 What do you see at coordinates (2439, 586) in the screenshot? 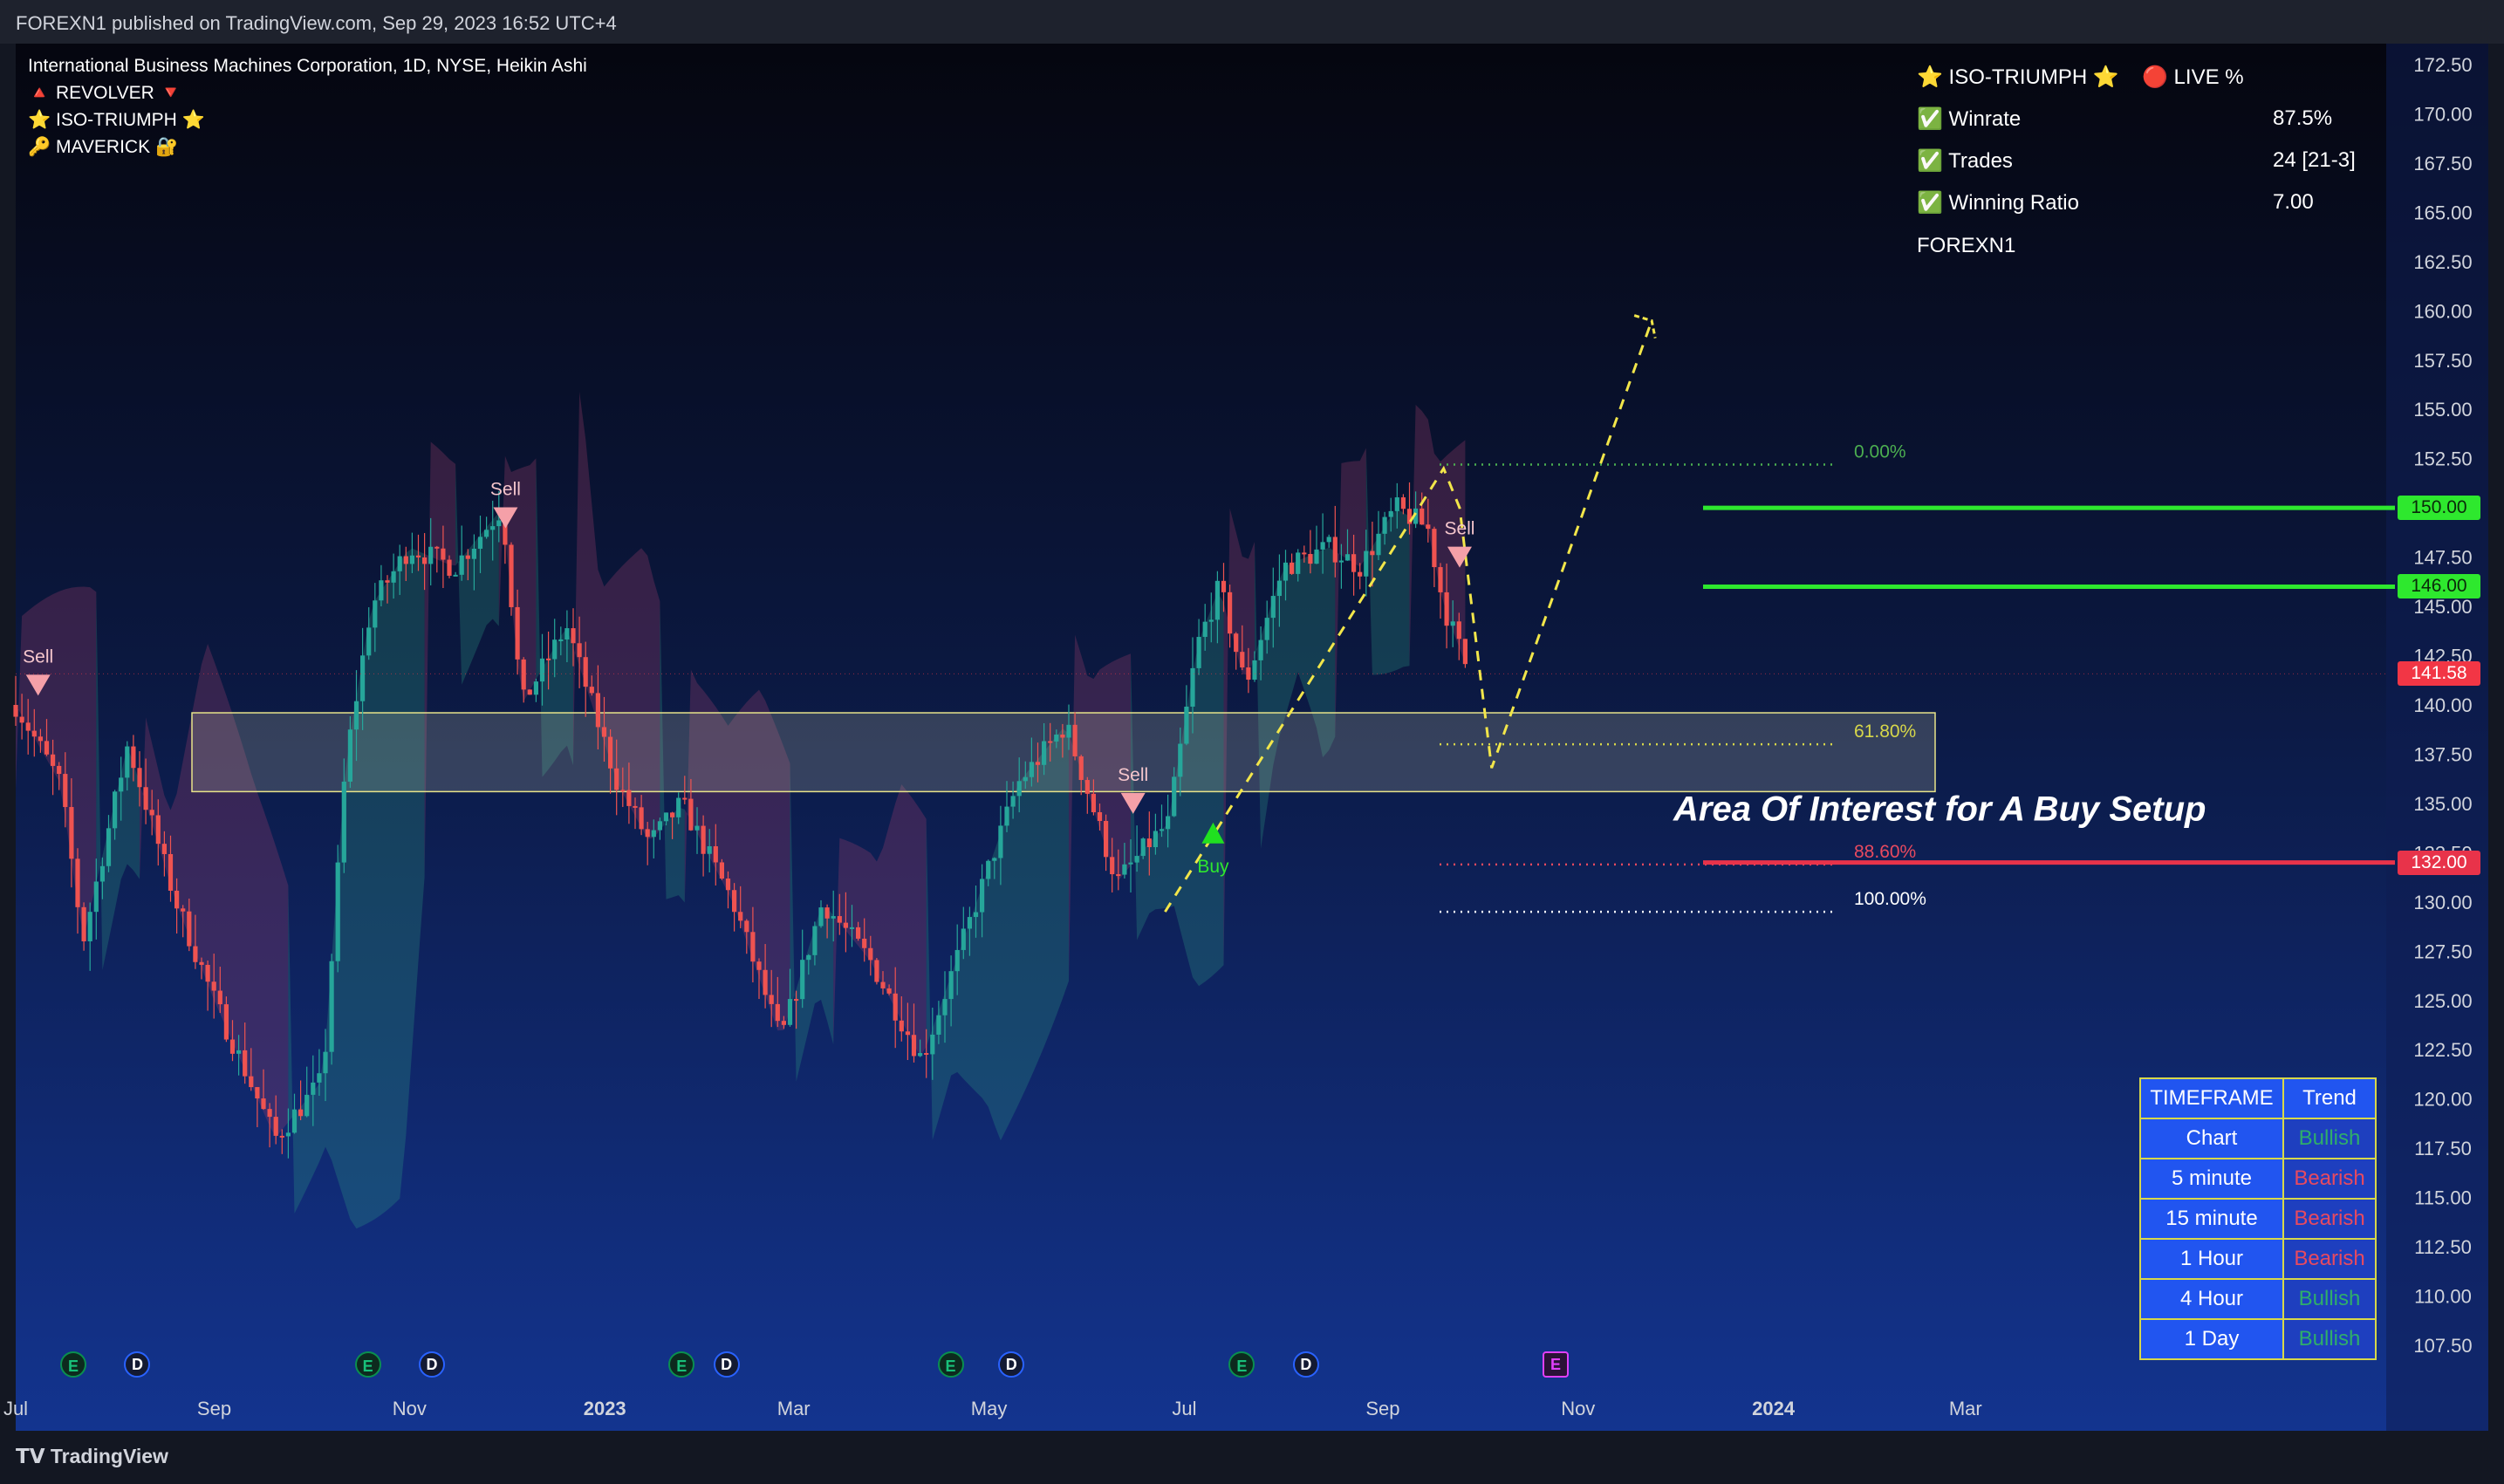
I see `price-level-label: 146.00` at bounding box center [2439, 586].